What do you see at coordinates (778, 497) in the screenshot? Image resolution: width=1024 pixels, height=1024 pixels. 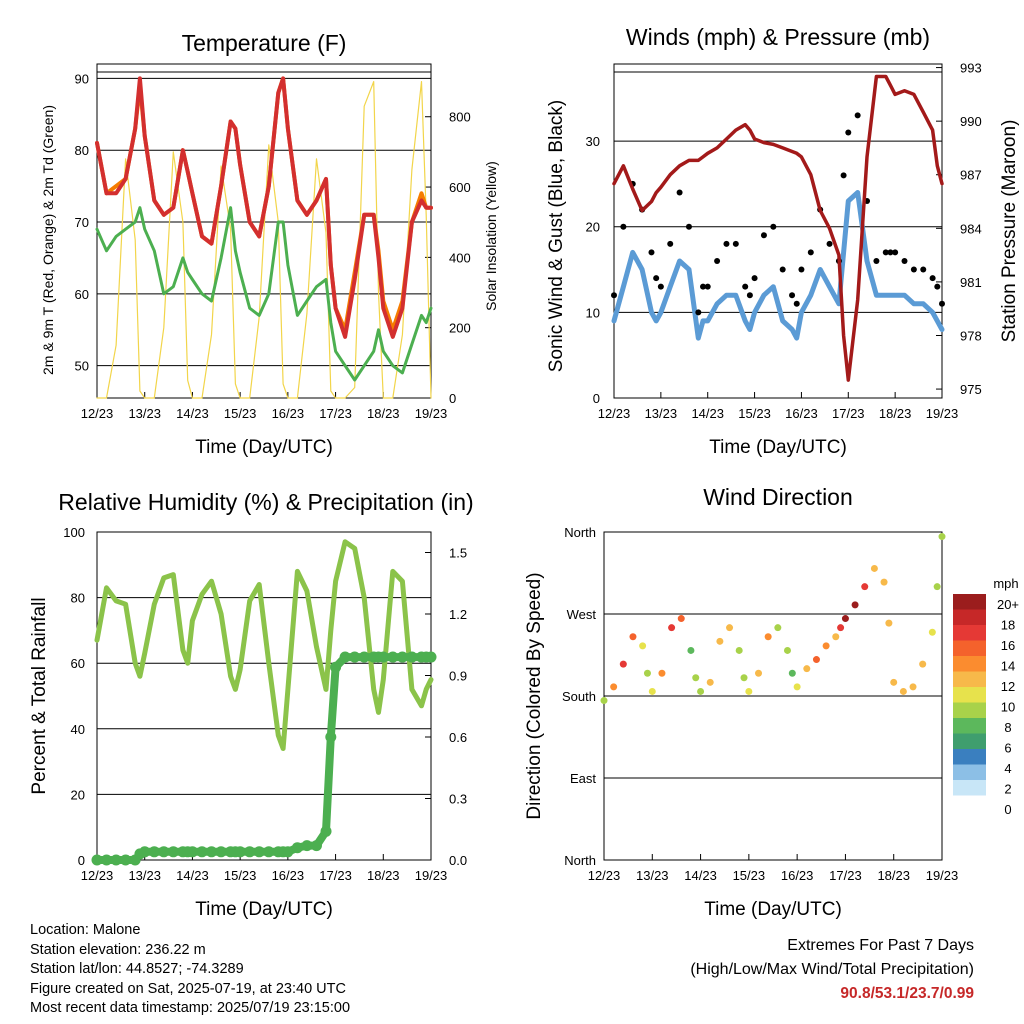 I see `chart-title: Wind Direction` at bounding box center [778, 497].